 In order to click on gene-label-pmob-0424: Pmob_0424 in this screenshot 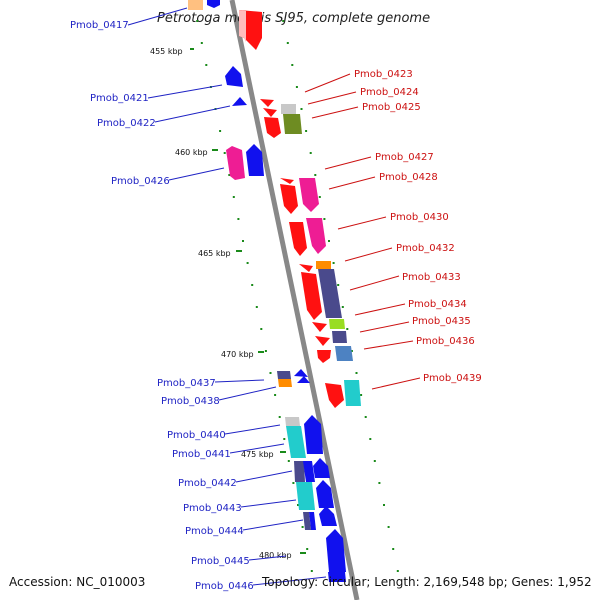, I will do `click(389, 92)`.